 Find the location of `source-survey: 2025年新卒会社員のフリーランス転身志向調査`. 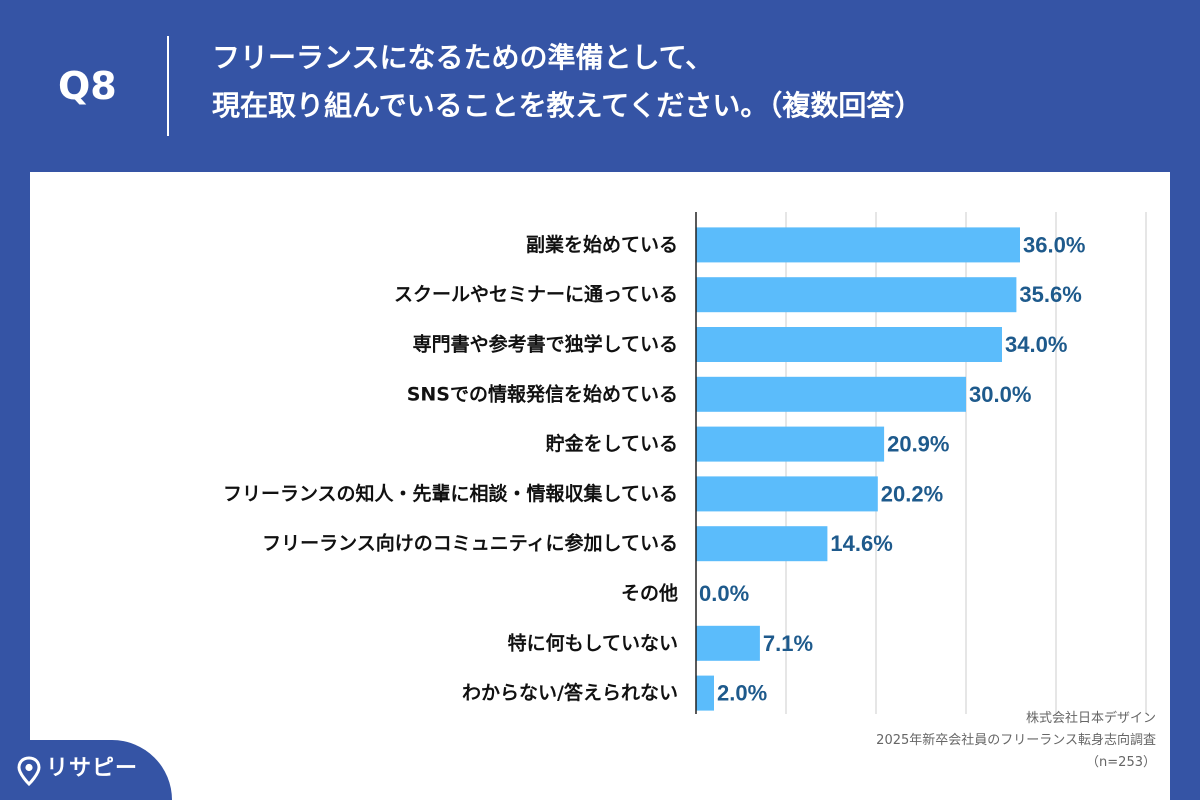

source-survey: 2025年新卒会社員のフリーランス転身志向調査 is located at coordinates (1016, 740).